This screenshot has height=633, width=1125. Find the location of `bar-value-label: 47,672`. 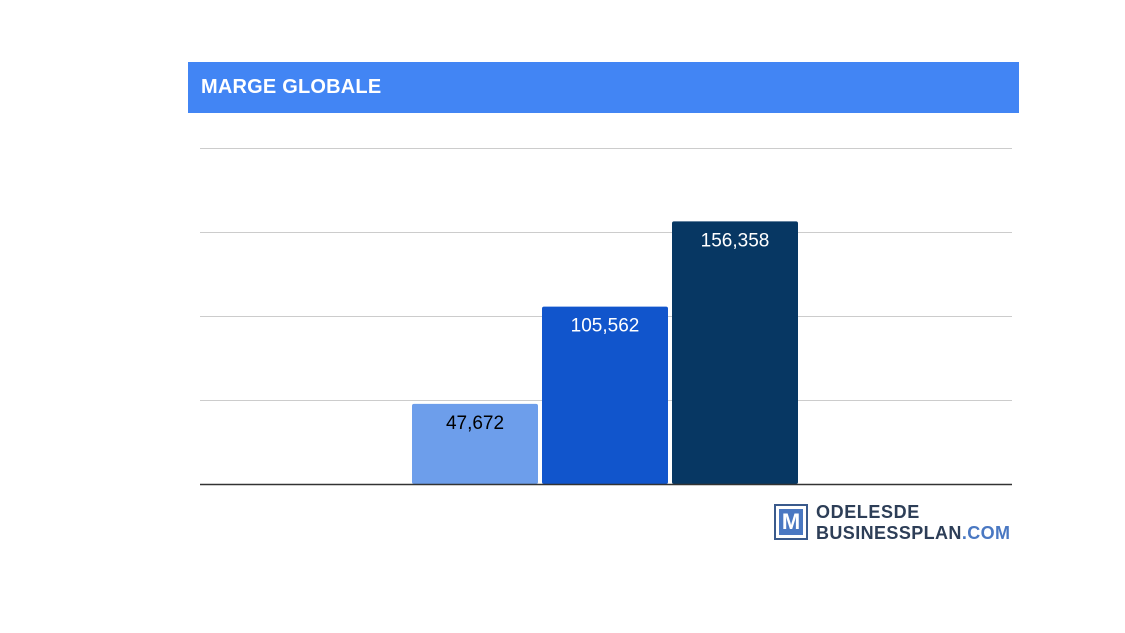

bar-value-label: 47,672 is located at coordinates (475, 423).